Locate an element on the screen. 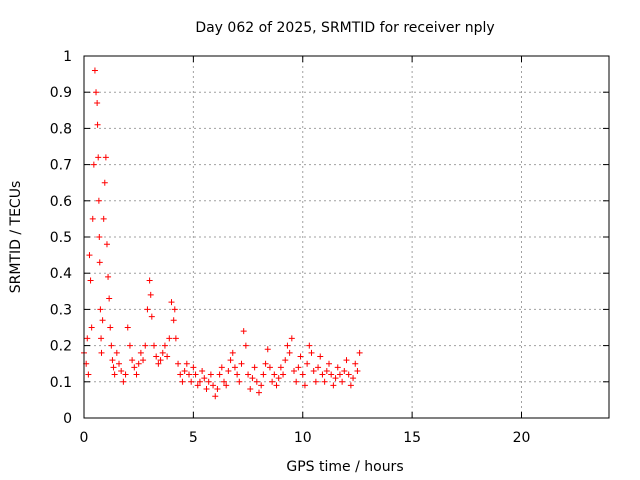 The height and width of the screenshot is (480, 640). y-tick-label: 0.2 is located at coordinates (61, 347).